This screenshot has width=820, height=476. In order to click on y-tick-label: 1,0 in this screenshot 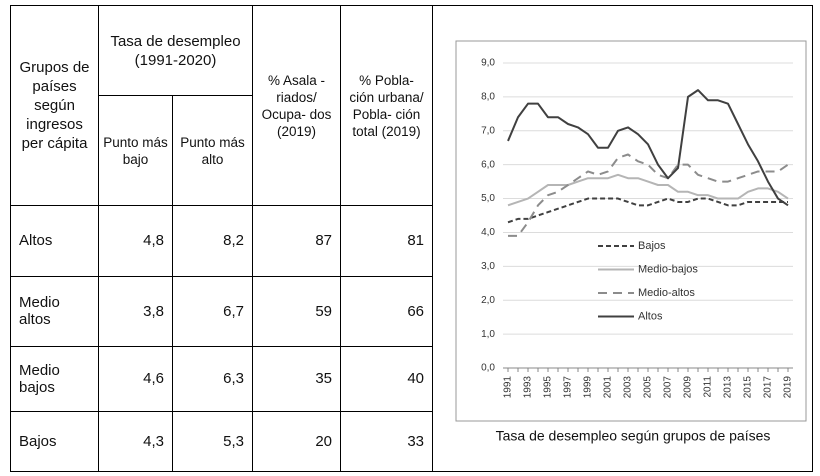, I will do `click(488, 334)`.